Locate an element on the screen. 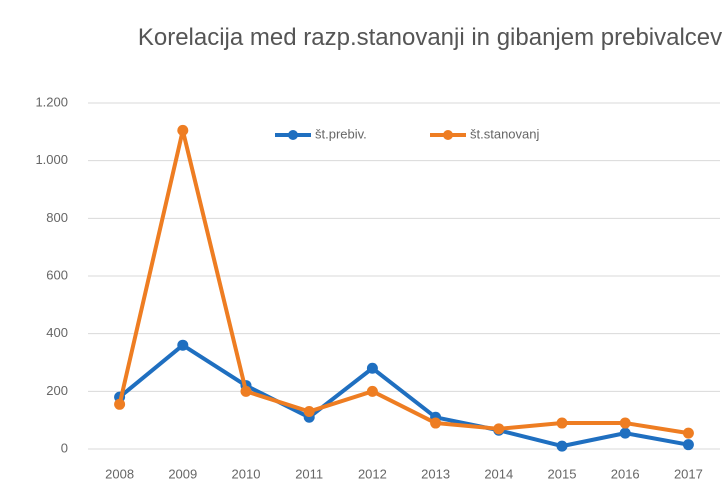 This screenshot has width=723, height=489. x-tick-label: 2012 is located at coordinates (372, 473).